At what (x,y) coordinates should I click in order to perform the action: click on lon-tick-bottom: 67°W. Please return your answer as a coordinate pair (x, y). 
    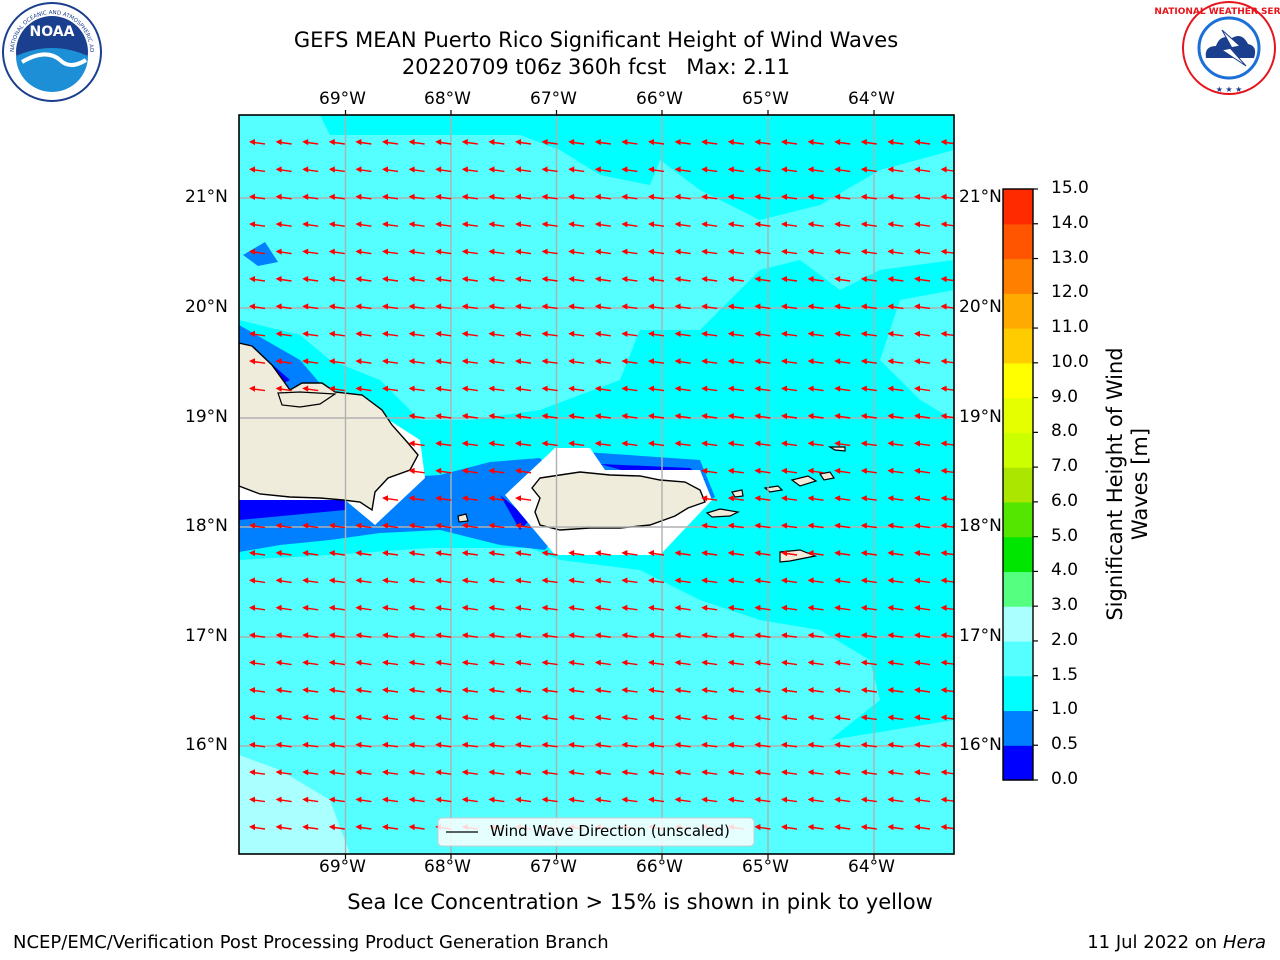
    Looking at the image, I should click on (553, 867).